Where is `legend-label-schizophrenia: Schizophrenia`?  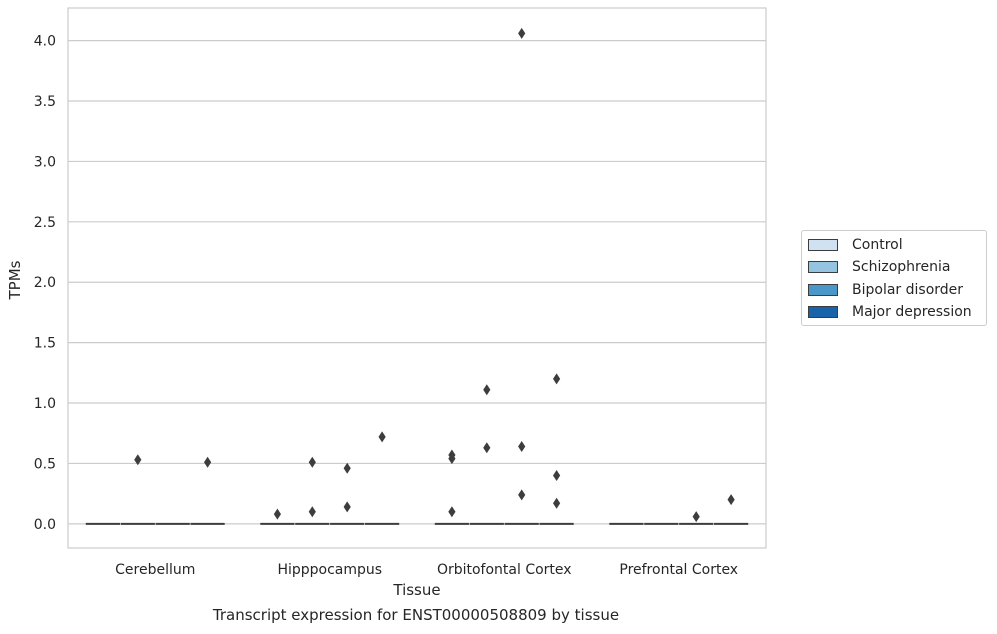
legend-label-schizophrenia: Schizophrenia is located at coordinates (901, 267).